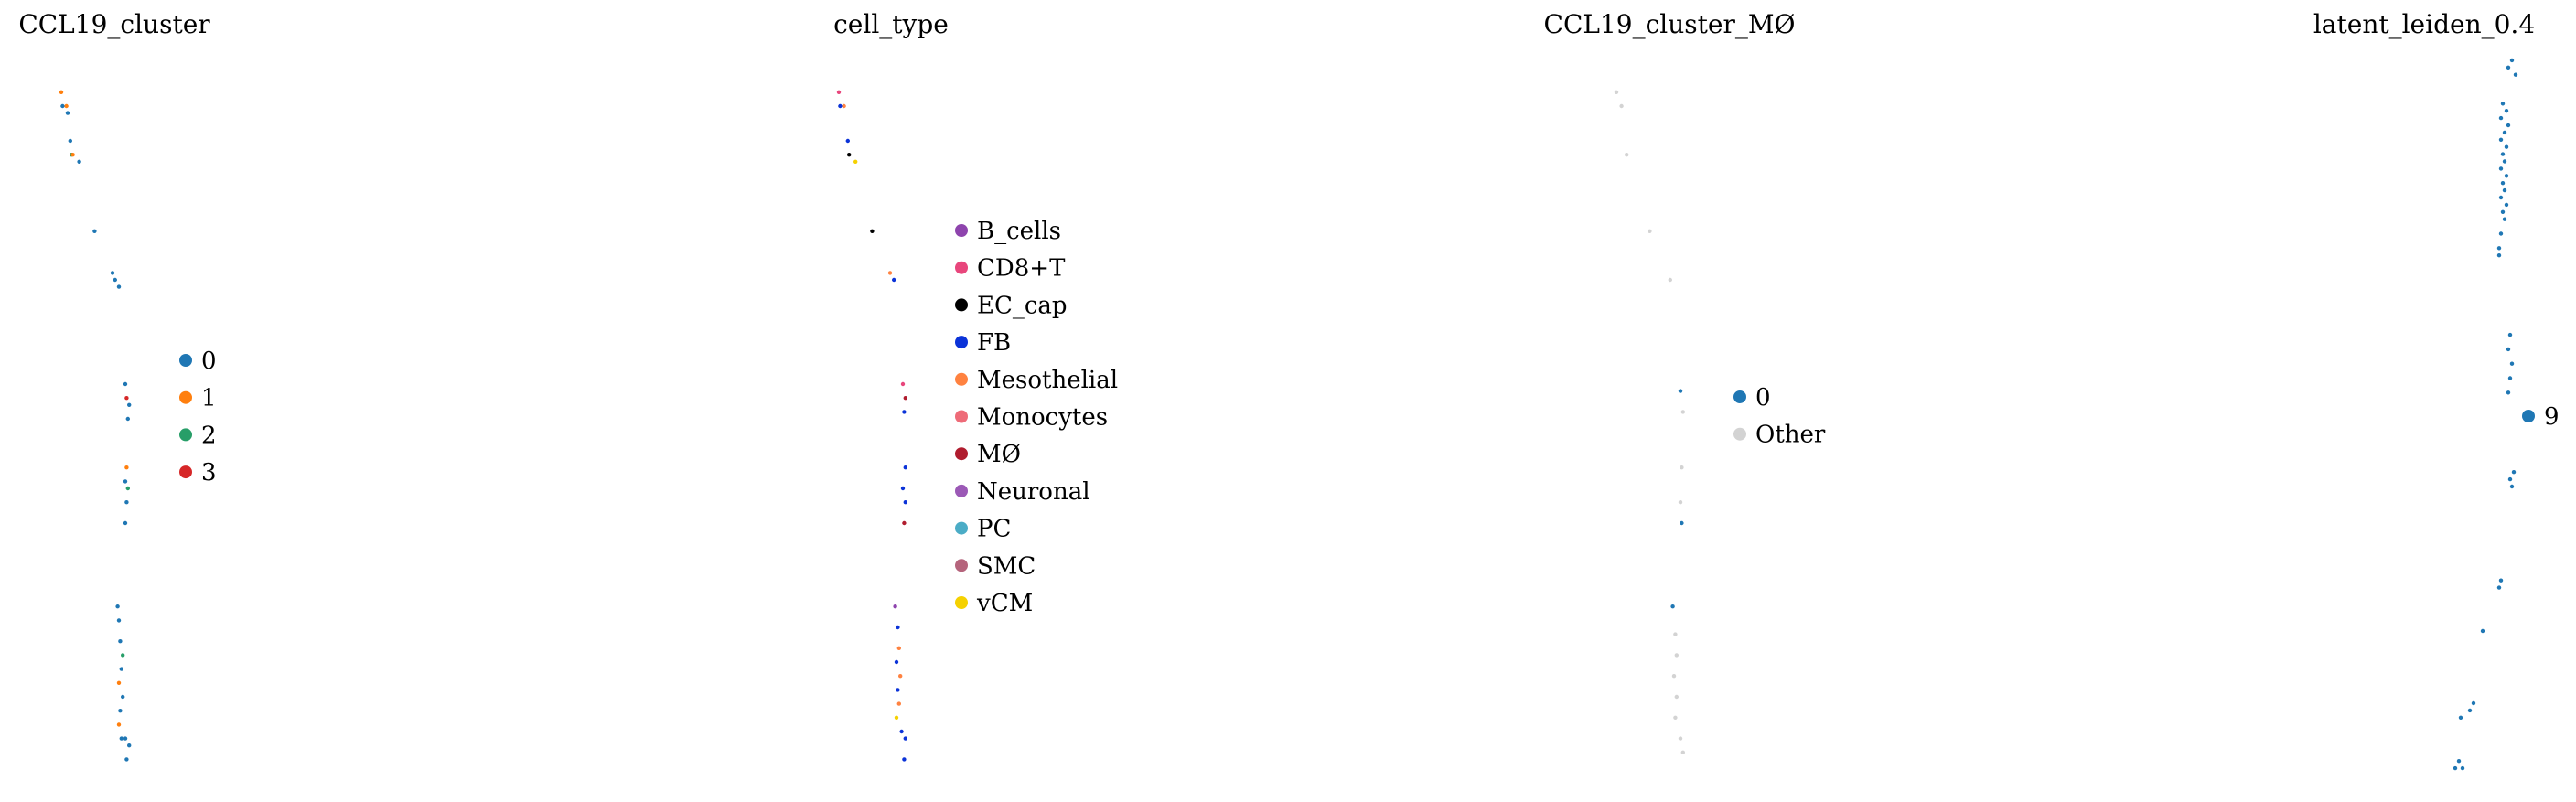 Image resolution: width=2576 pixels, height=802 pixels. I want to click on panel-title: CCL19_cluster, so click(114, 24).